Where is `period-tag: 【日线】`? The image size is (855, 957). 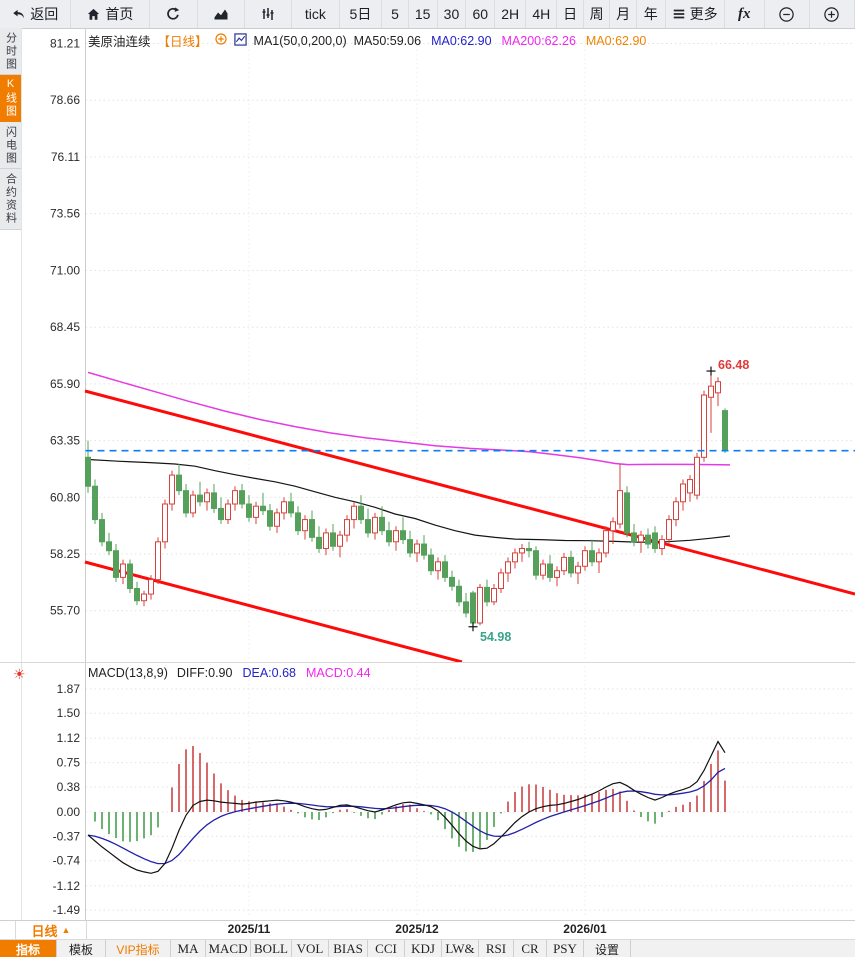 period-tag: 【日线】 is located at coordinates (182, 42).